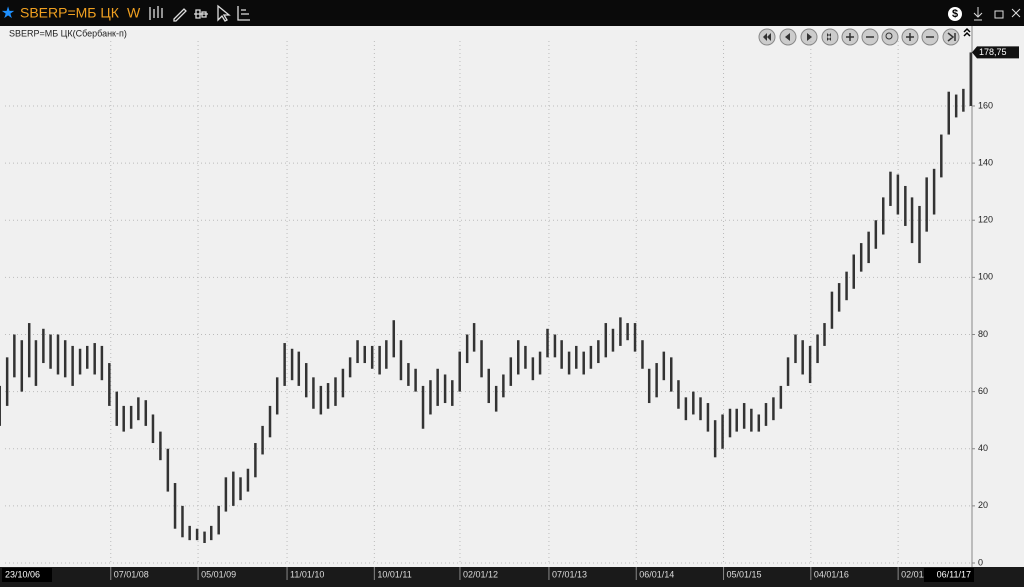 The image size is (1024, 587). Describe the element at coordinates (512, 577) in the screenshot. I see `x-axis-bar` at that location.